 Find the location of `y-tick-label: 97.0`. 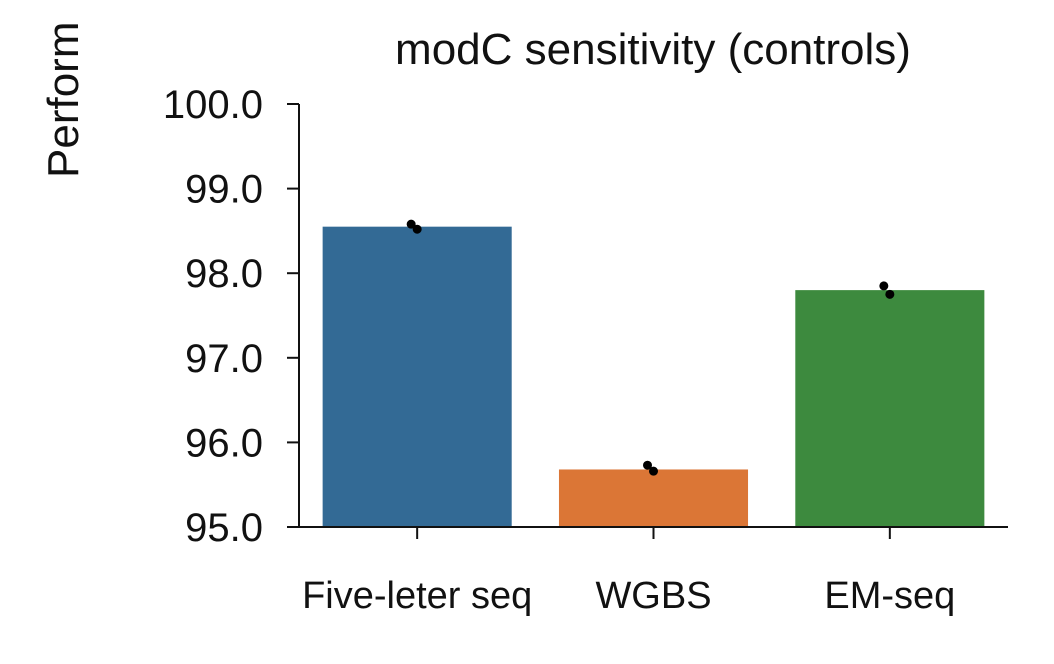

y-tick-label: 97.0 is located at coordinates (224, 359).